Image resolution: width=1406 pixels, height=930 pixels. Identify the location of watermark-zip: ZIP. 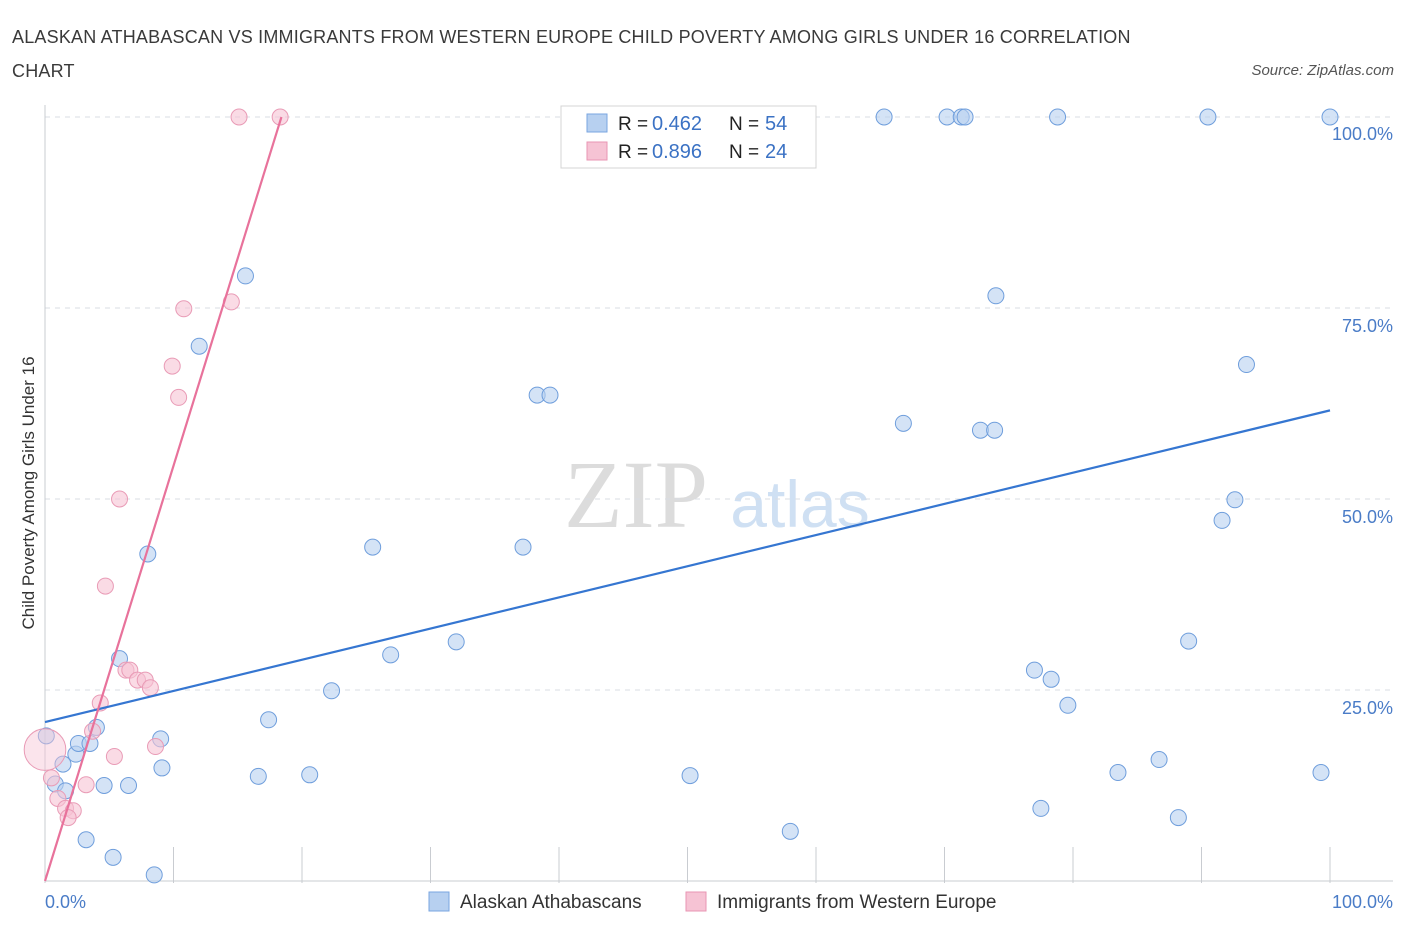
(636, 494).